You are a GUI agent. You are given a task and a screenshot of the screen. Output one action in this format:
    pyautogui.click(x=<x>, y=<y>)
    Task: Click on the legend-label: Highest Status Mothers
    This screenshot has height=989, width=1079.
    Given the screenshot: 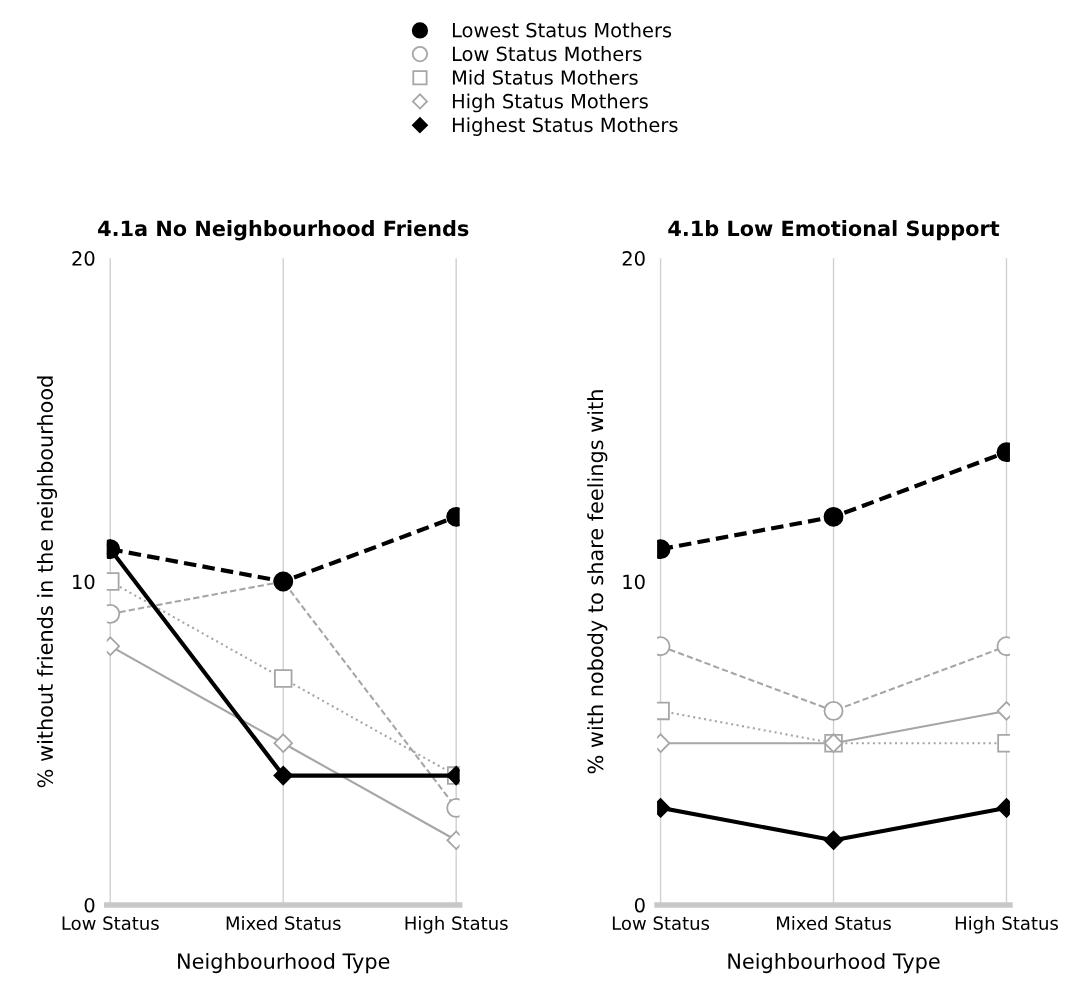 What is the action you would take?
    pyautogui.click(x=565, y=126)
    